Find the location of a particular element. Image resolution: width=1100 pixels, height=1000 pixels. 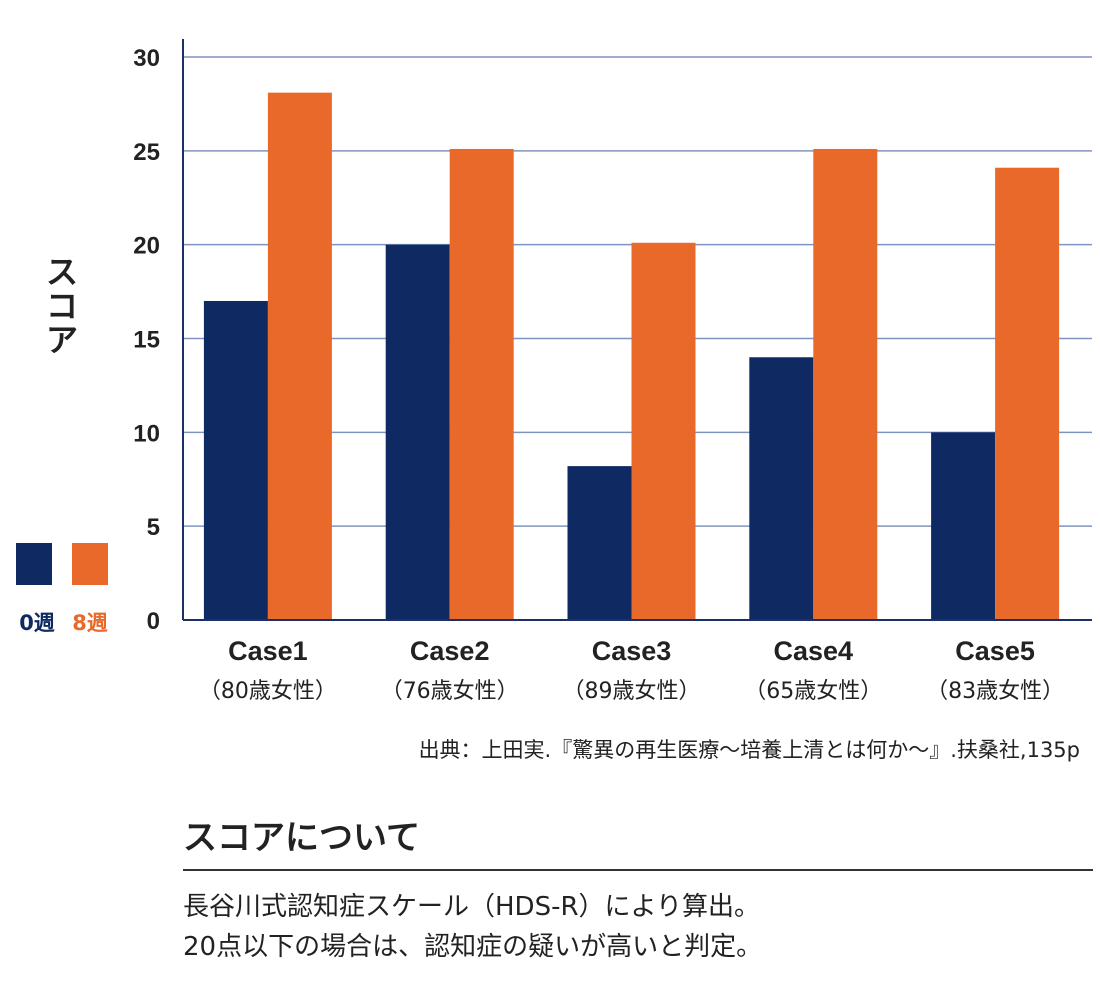

legend-label-week0: 0週 is located at coordinates (37, 623).